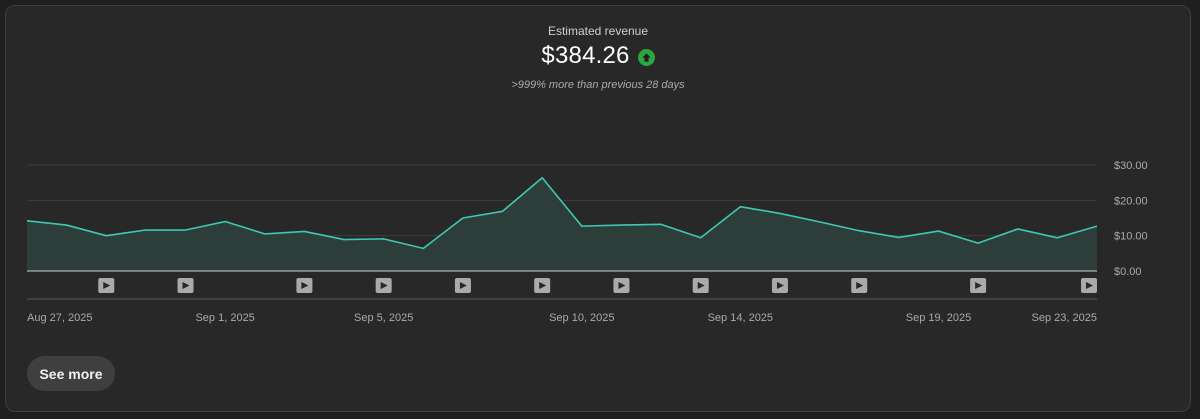 The width and height of the screenshot is (1200, 419). I want to click on y-tick-label: $30.00, so click(1131, 166).